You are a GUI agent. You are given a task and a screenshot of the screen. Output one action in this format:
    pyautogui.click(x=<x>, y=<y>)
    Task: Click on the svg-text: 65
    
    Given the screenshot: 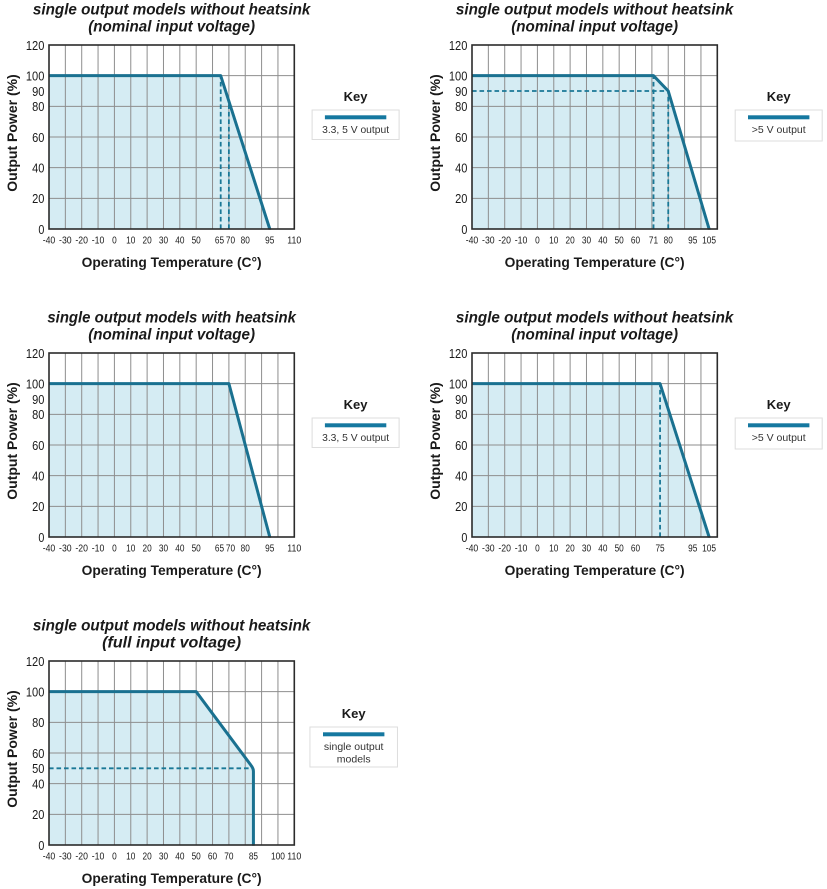 What is the action you would take?
    pyautogui.click(x=220, y=549)
    